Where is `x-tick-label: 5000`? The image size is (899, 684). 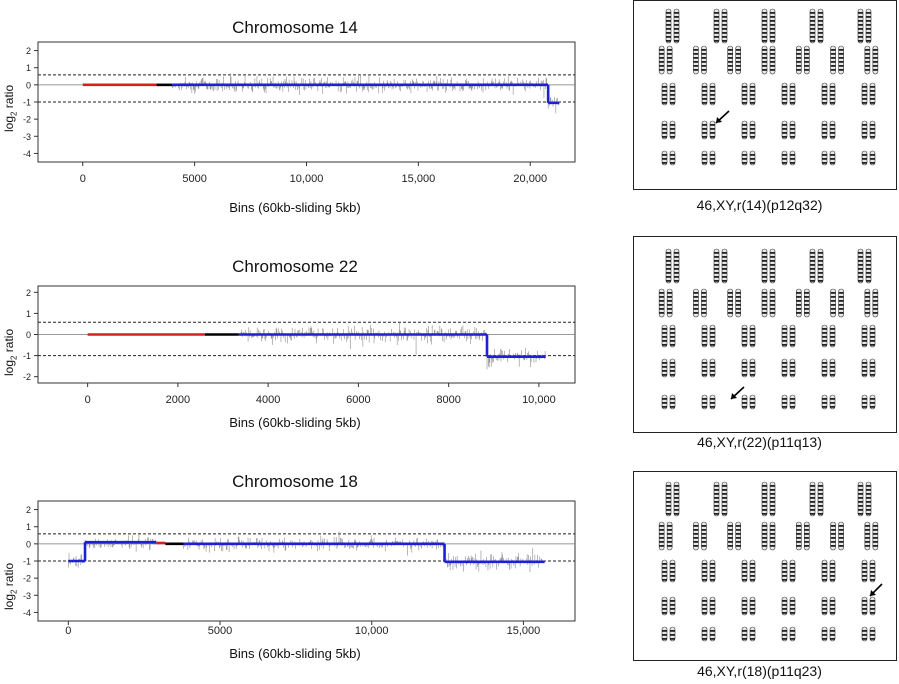
x-tick-label: 5000 is located at coordinates (194, 179).